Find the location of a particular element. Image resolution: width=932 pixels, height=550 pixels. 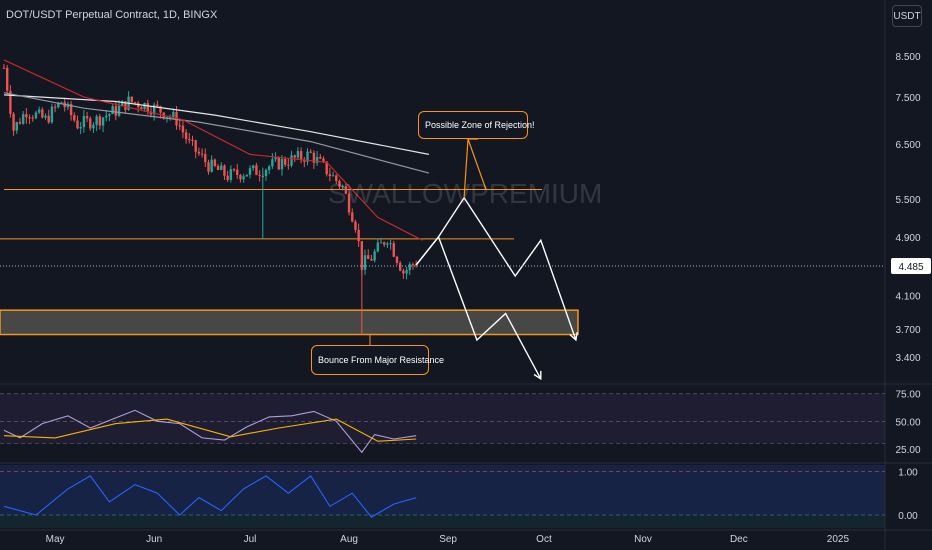

time-tick-label: May is located at coordinates (55, 539).